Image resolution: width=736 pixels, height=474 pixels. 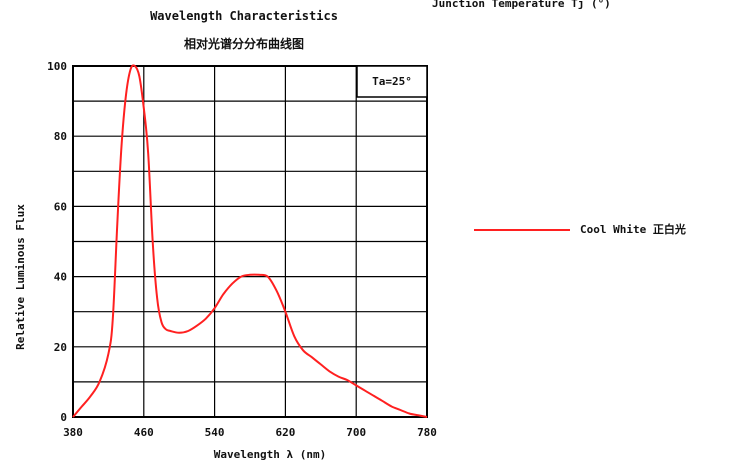 I want to click on y-tick-label: 40, so click(x=60, y=277).